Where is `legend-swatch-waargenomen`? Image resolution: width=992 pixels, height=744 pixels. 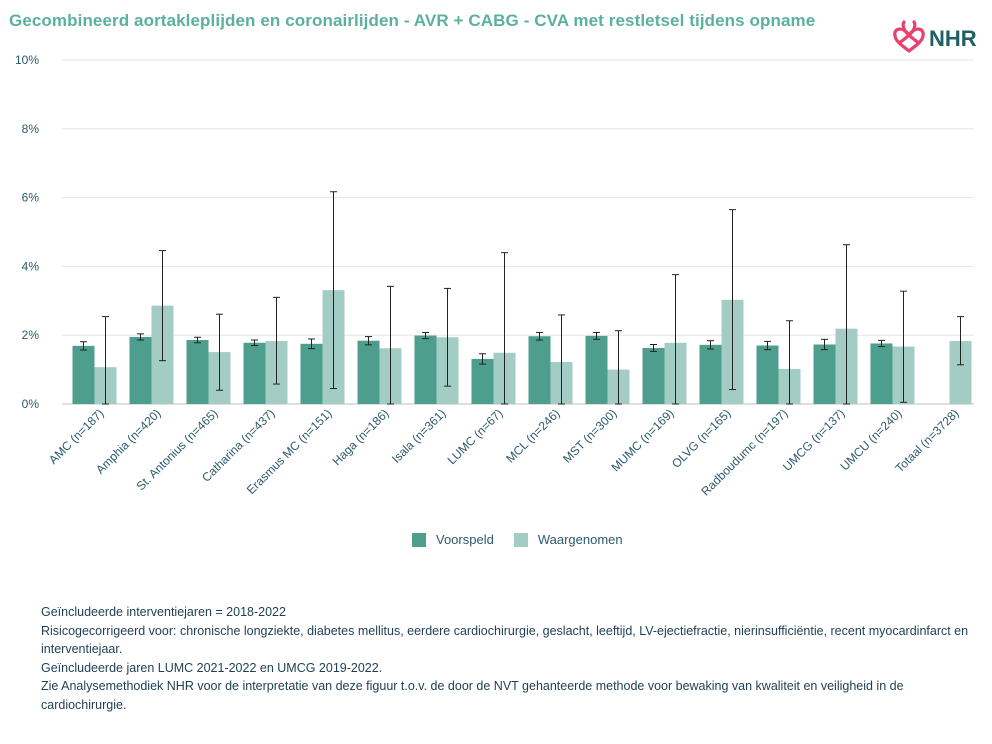 legend-swatch-waargenomen is located at coordinates (520, 539).